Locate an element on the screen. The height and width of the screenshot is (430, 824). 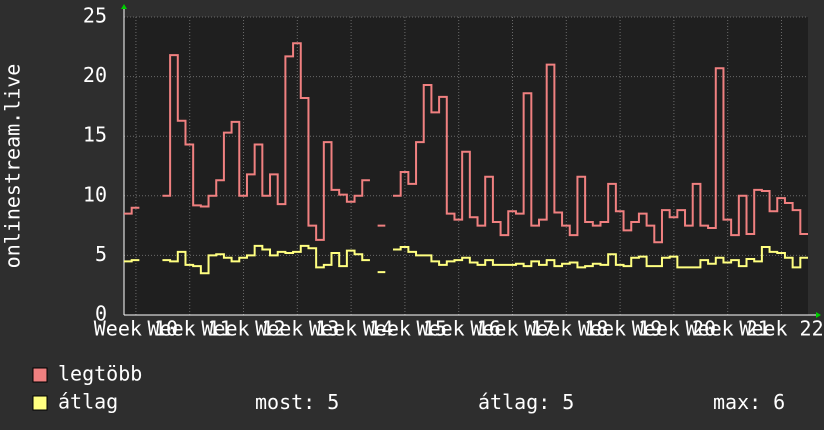
stat-label: most: is located at coordinates (285, 402).